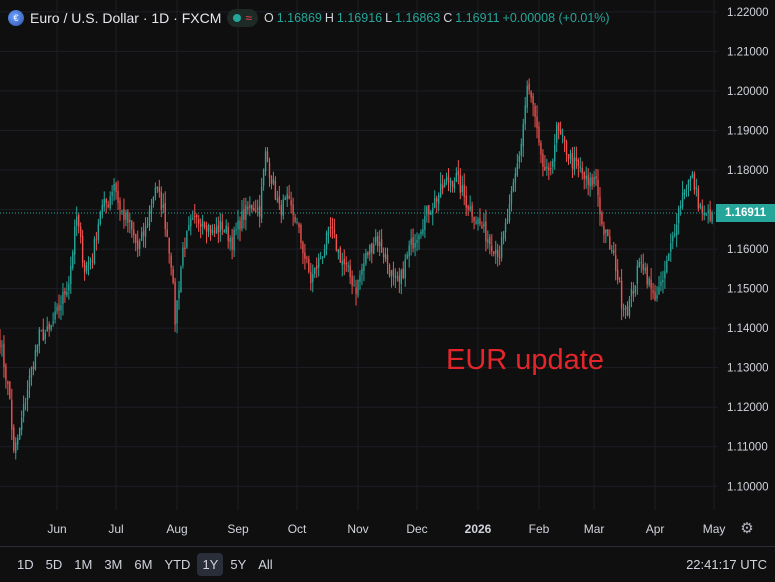 This screenshot has width=775, height=582. Describe the element at coordinates (113, 564) in the screenshot. I see `range-button-3m: 3M` at that location.